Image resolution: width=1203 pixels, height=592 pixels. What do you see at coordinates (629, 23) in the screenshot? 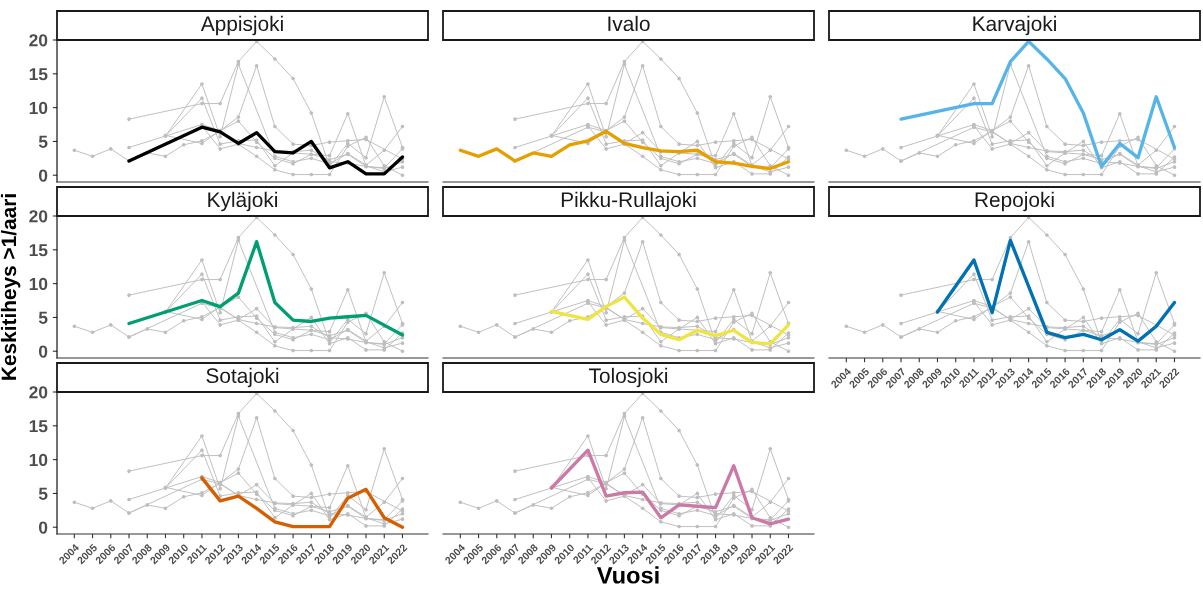
I see `chart-title: Ivalo` at bounding box center [629, 23].